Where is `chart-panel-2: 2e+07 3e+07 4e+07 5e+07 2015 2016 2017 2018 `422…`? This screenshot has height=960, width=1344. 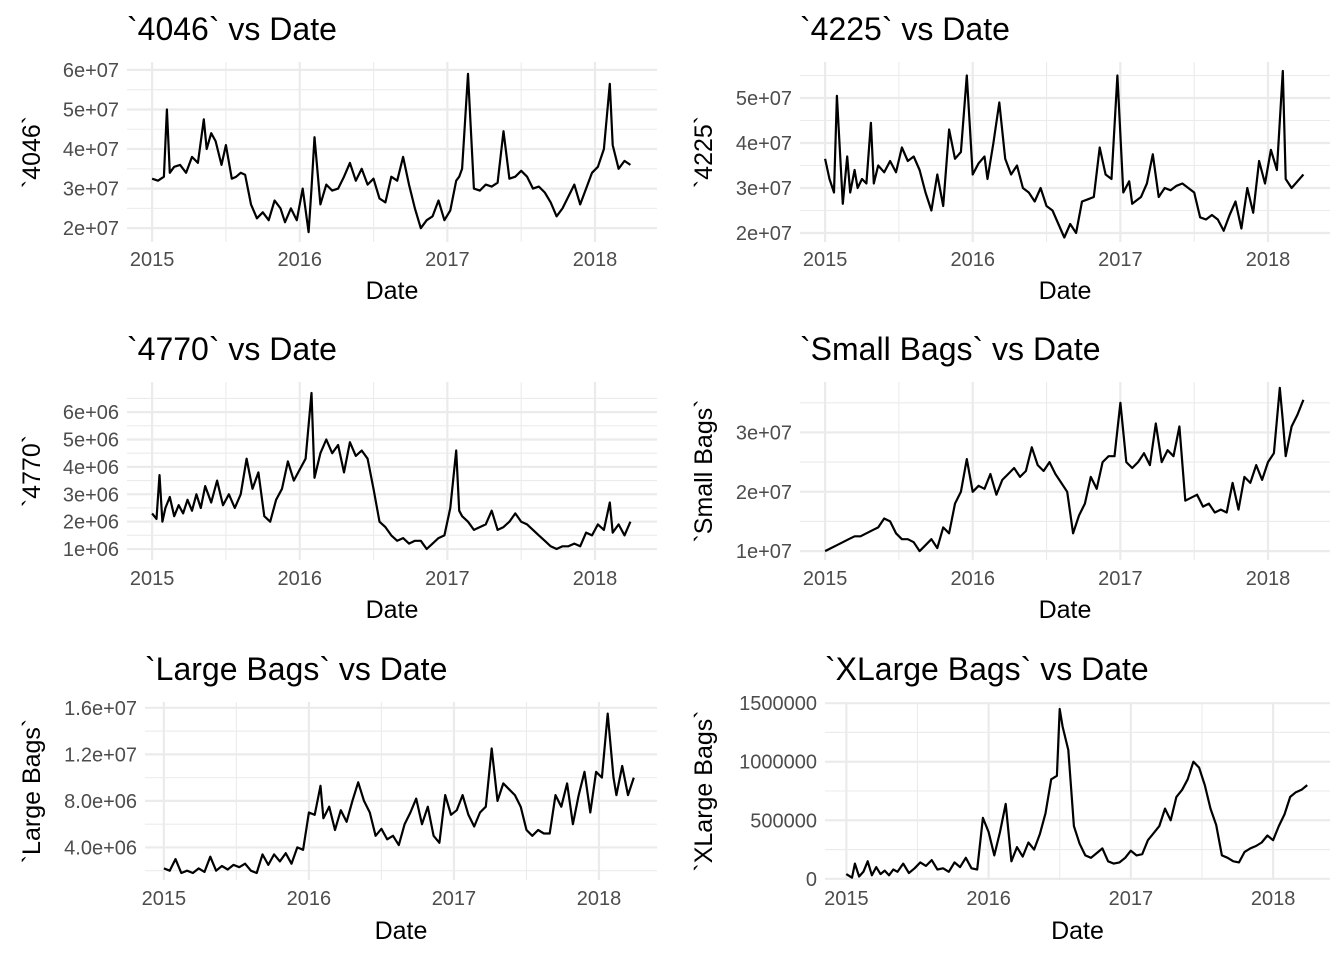 chart-panel-2: 2e+07 3e+07 4e+07 5e+07 2015 2016 2017 2018 `422… is located at coordinates (1010, 158).